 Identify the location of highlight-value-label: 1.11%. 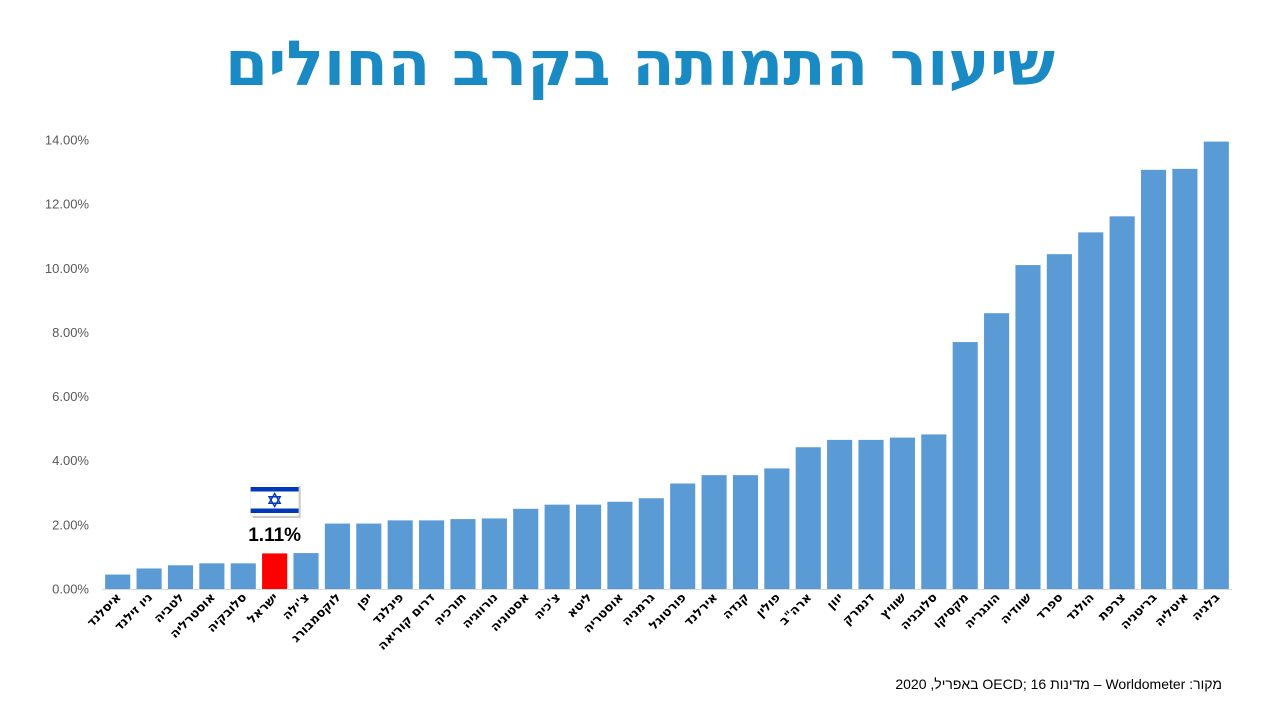
(274, 535).